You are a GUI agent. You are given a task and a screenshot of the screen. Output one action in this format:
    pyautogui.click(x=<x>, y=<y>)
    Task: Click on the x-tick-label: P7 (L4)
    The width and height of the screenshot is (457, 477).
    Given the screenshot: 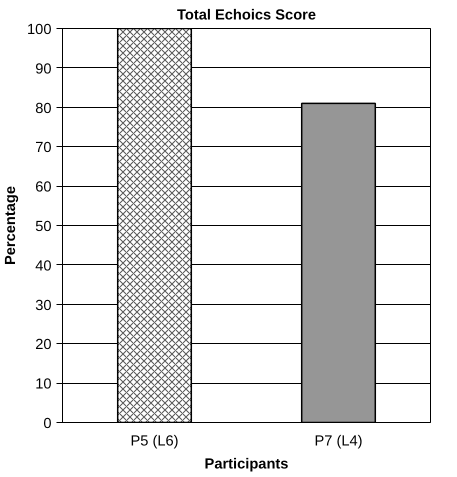 What is the action you would take?
    pyautogui.click(x=338, y=442)
    